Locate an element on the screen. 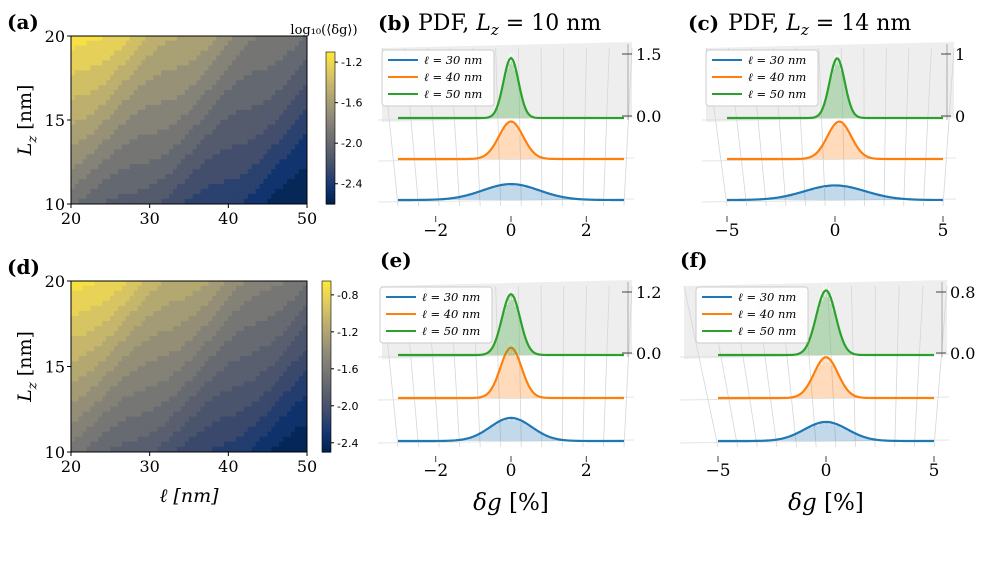 Image resolution: width=997 pixels, height=561 pixels. colorbar-tick-label: -2.0 is located at coordinates (351, 143).